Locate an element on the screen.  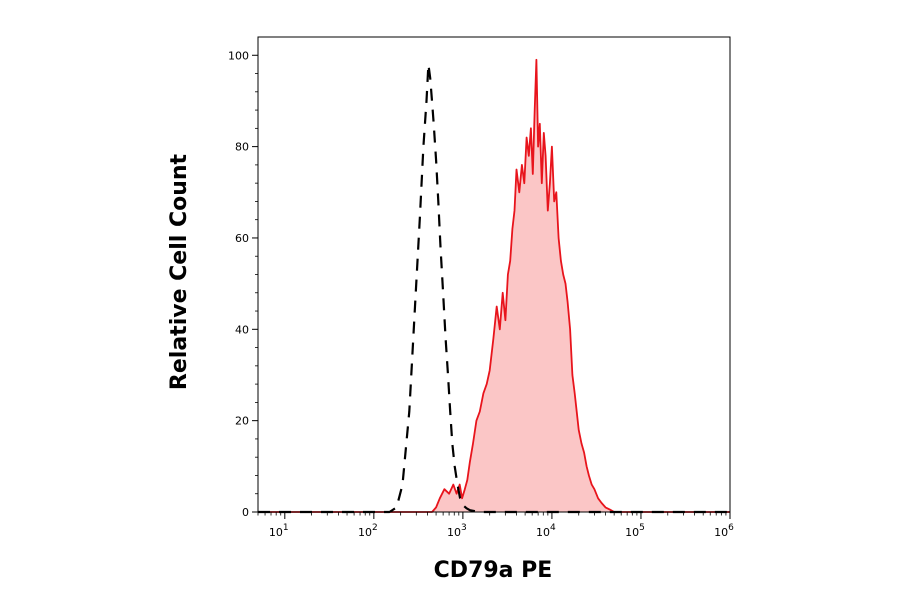
y-tick-label-20: 20 is located at coordinates (242, 421).